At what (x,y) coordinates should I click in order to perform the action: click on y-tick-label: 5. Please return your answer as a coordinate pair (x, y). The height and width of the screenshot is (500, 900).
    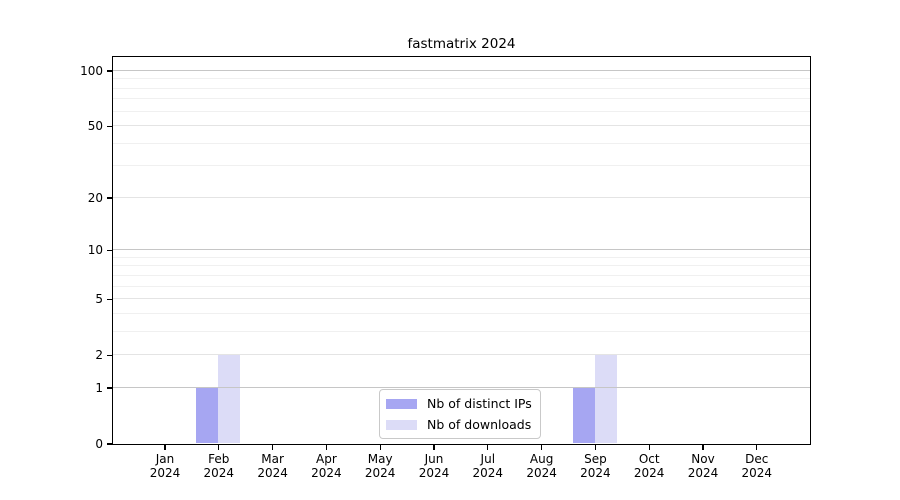
    Looking at the image, I should click on (99, 299).